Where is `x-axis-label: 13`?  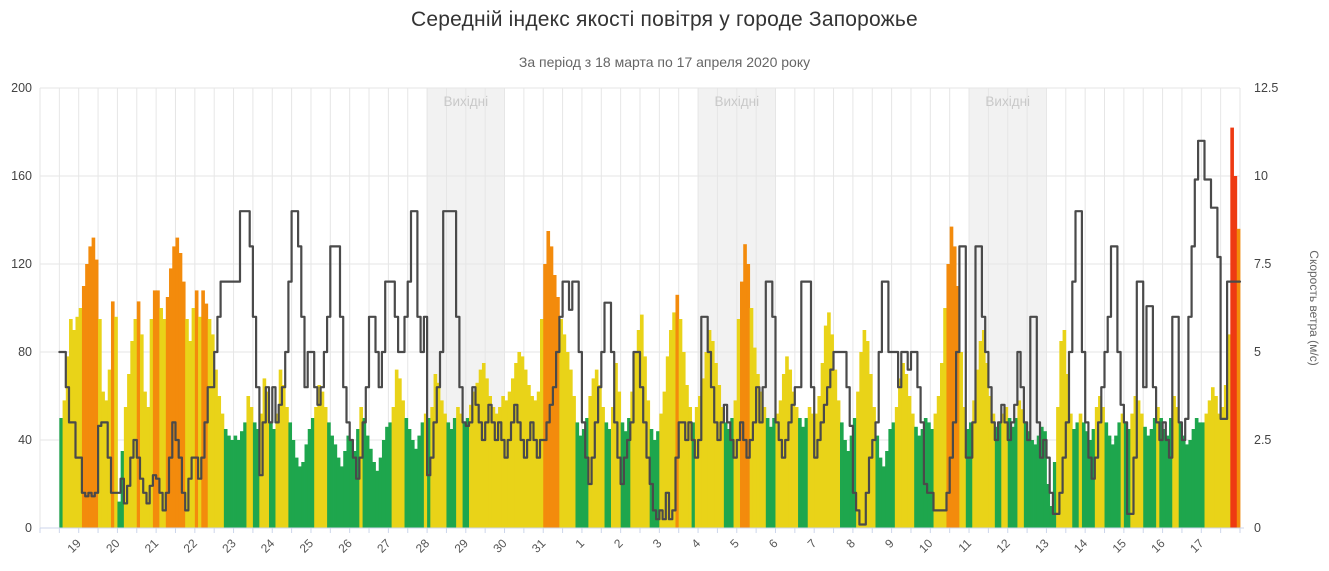 x-axis-label: 13 is located at coordinates (1042, 546).